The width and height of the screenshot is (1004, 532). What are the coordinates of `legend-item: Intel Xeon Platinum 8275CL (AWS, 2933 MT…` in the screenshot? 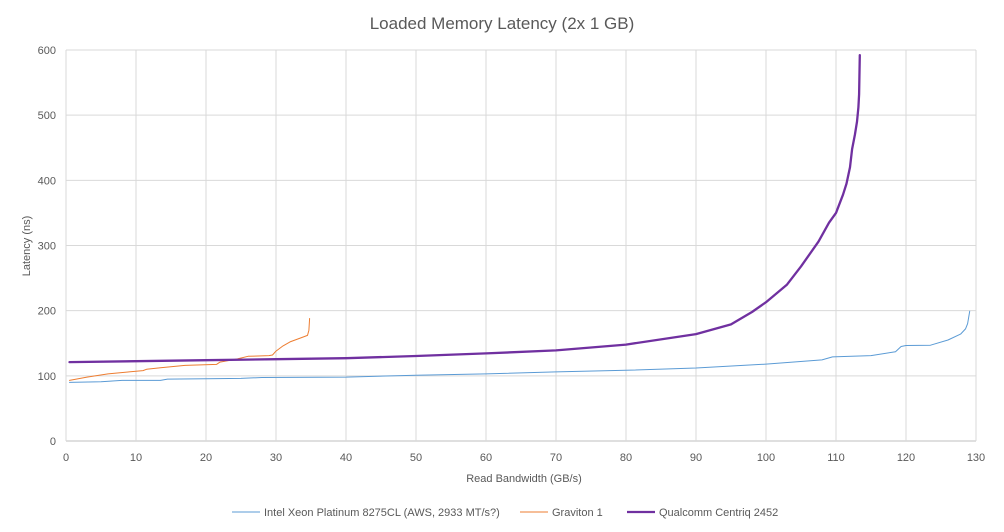 It's located at (366, 513).